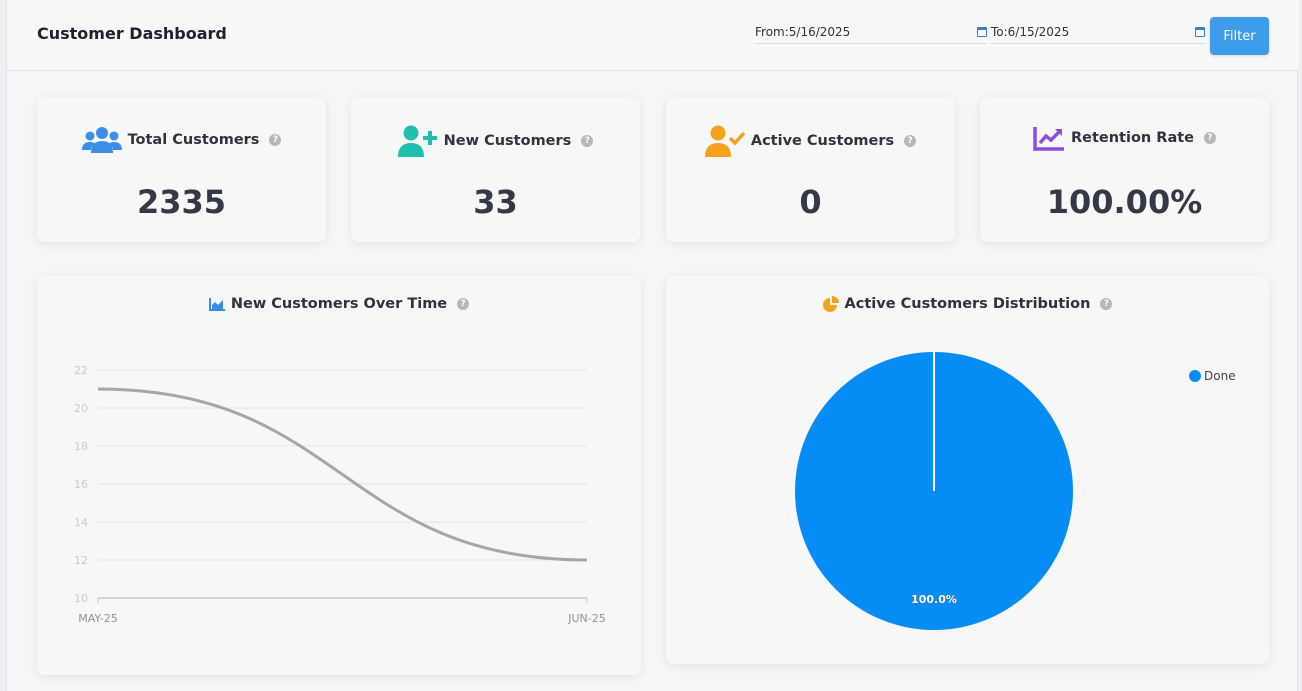  Describe the element at coordinates (1124, 202) in the screenshot. I see `kpi-value: 100.00%` at that location.